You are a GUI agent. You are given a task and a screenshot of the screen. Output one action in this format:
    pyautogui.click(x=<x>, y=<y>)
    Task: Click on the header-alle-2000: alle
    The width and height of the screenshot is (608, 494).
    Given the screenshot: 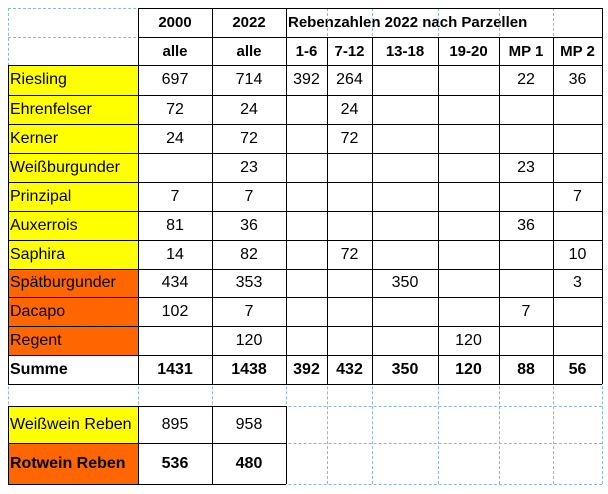 What is the action you would take?
    pyautogui.click(x=175, y=51)
    